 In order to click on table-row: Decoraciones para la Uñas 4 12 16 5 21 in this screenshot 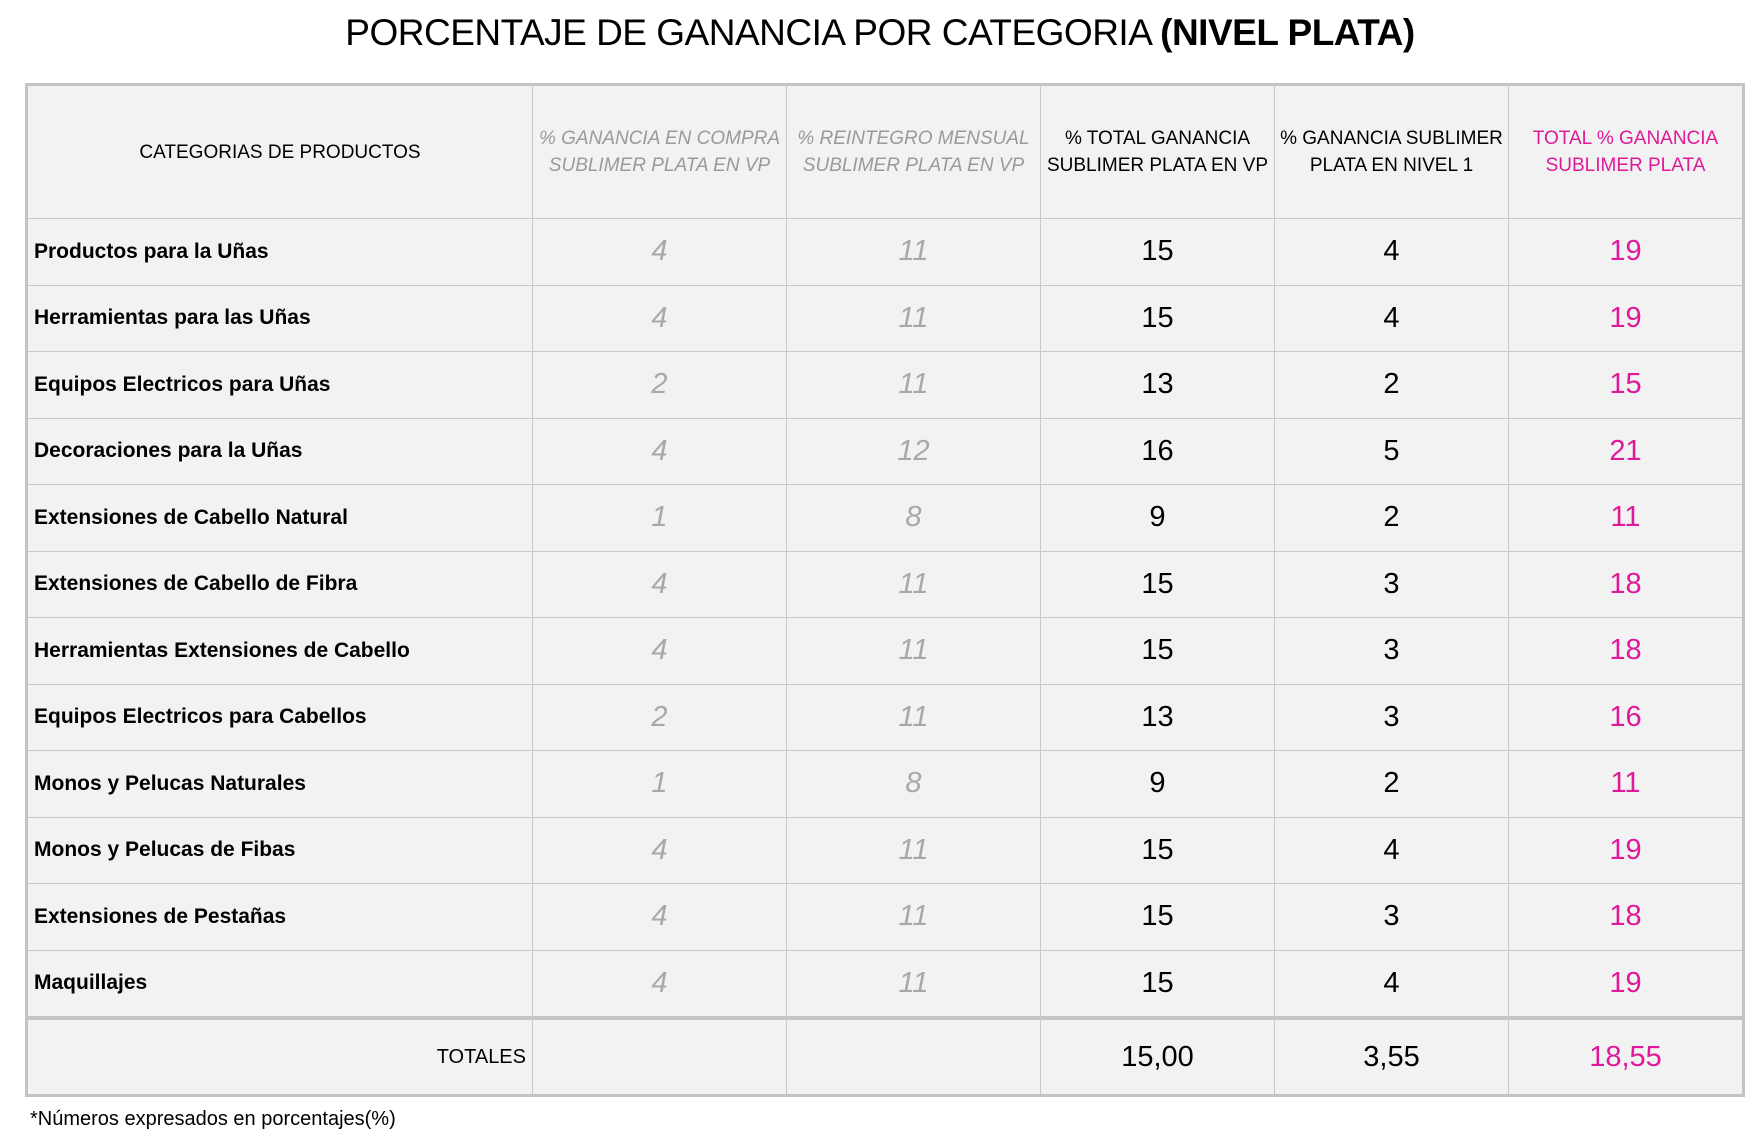, I will do `click(885, 451)`.